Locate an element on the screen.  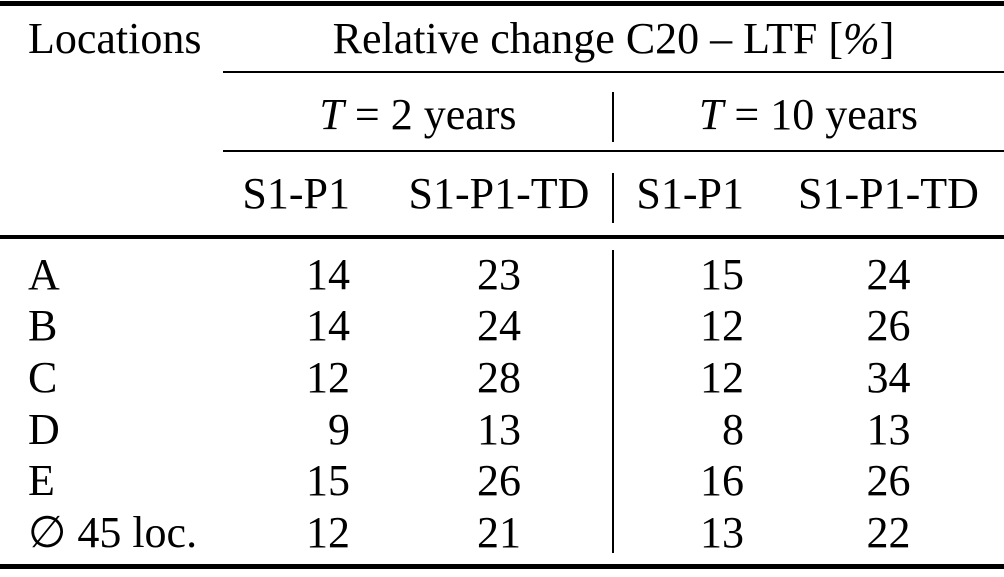
spanner-title-text: Relative change C20 – LTF [ is located at coordinates (588, 38).